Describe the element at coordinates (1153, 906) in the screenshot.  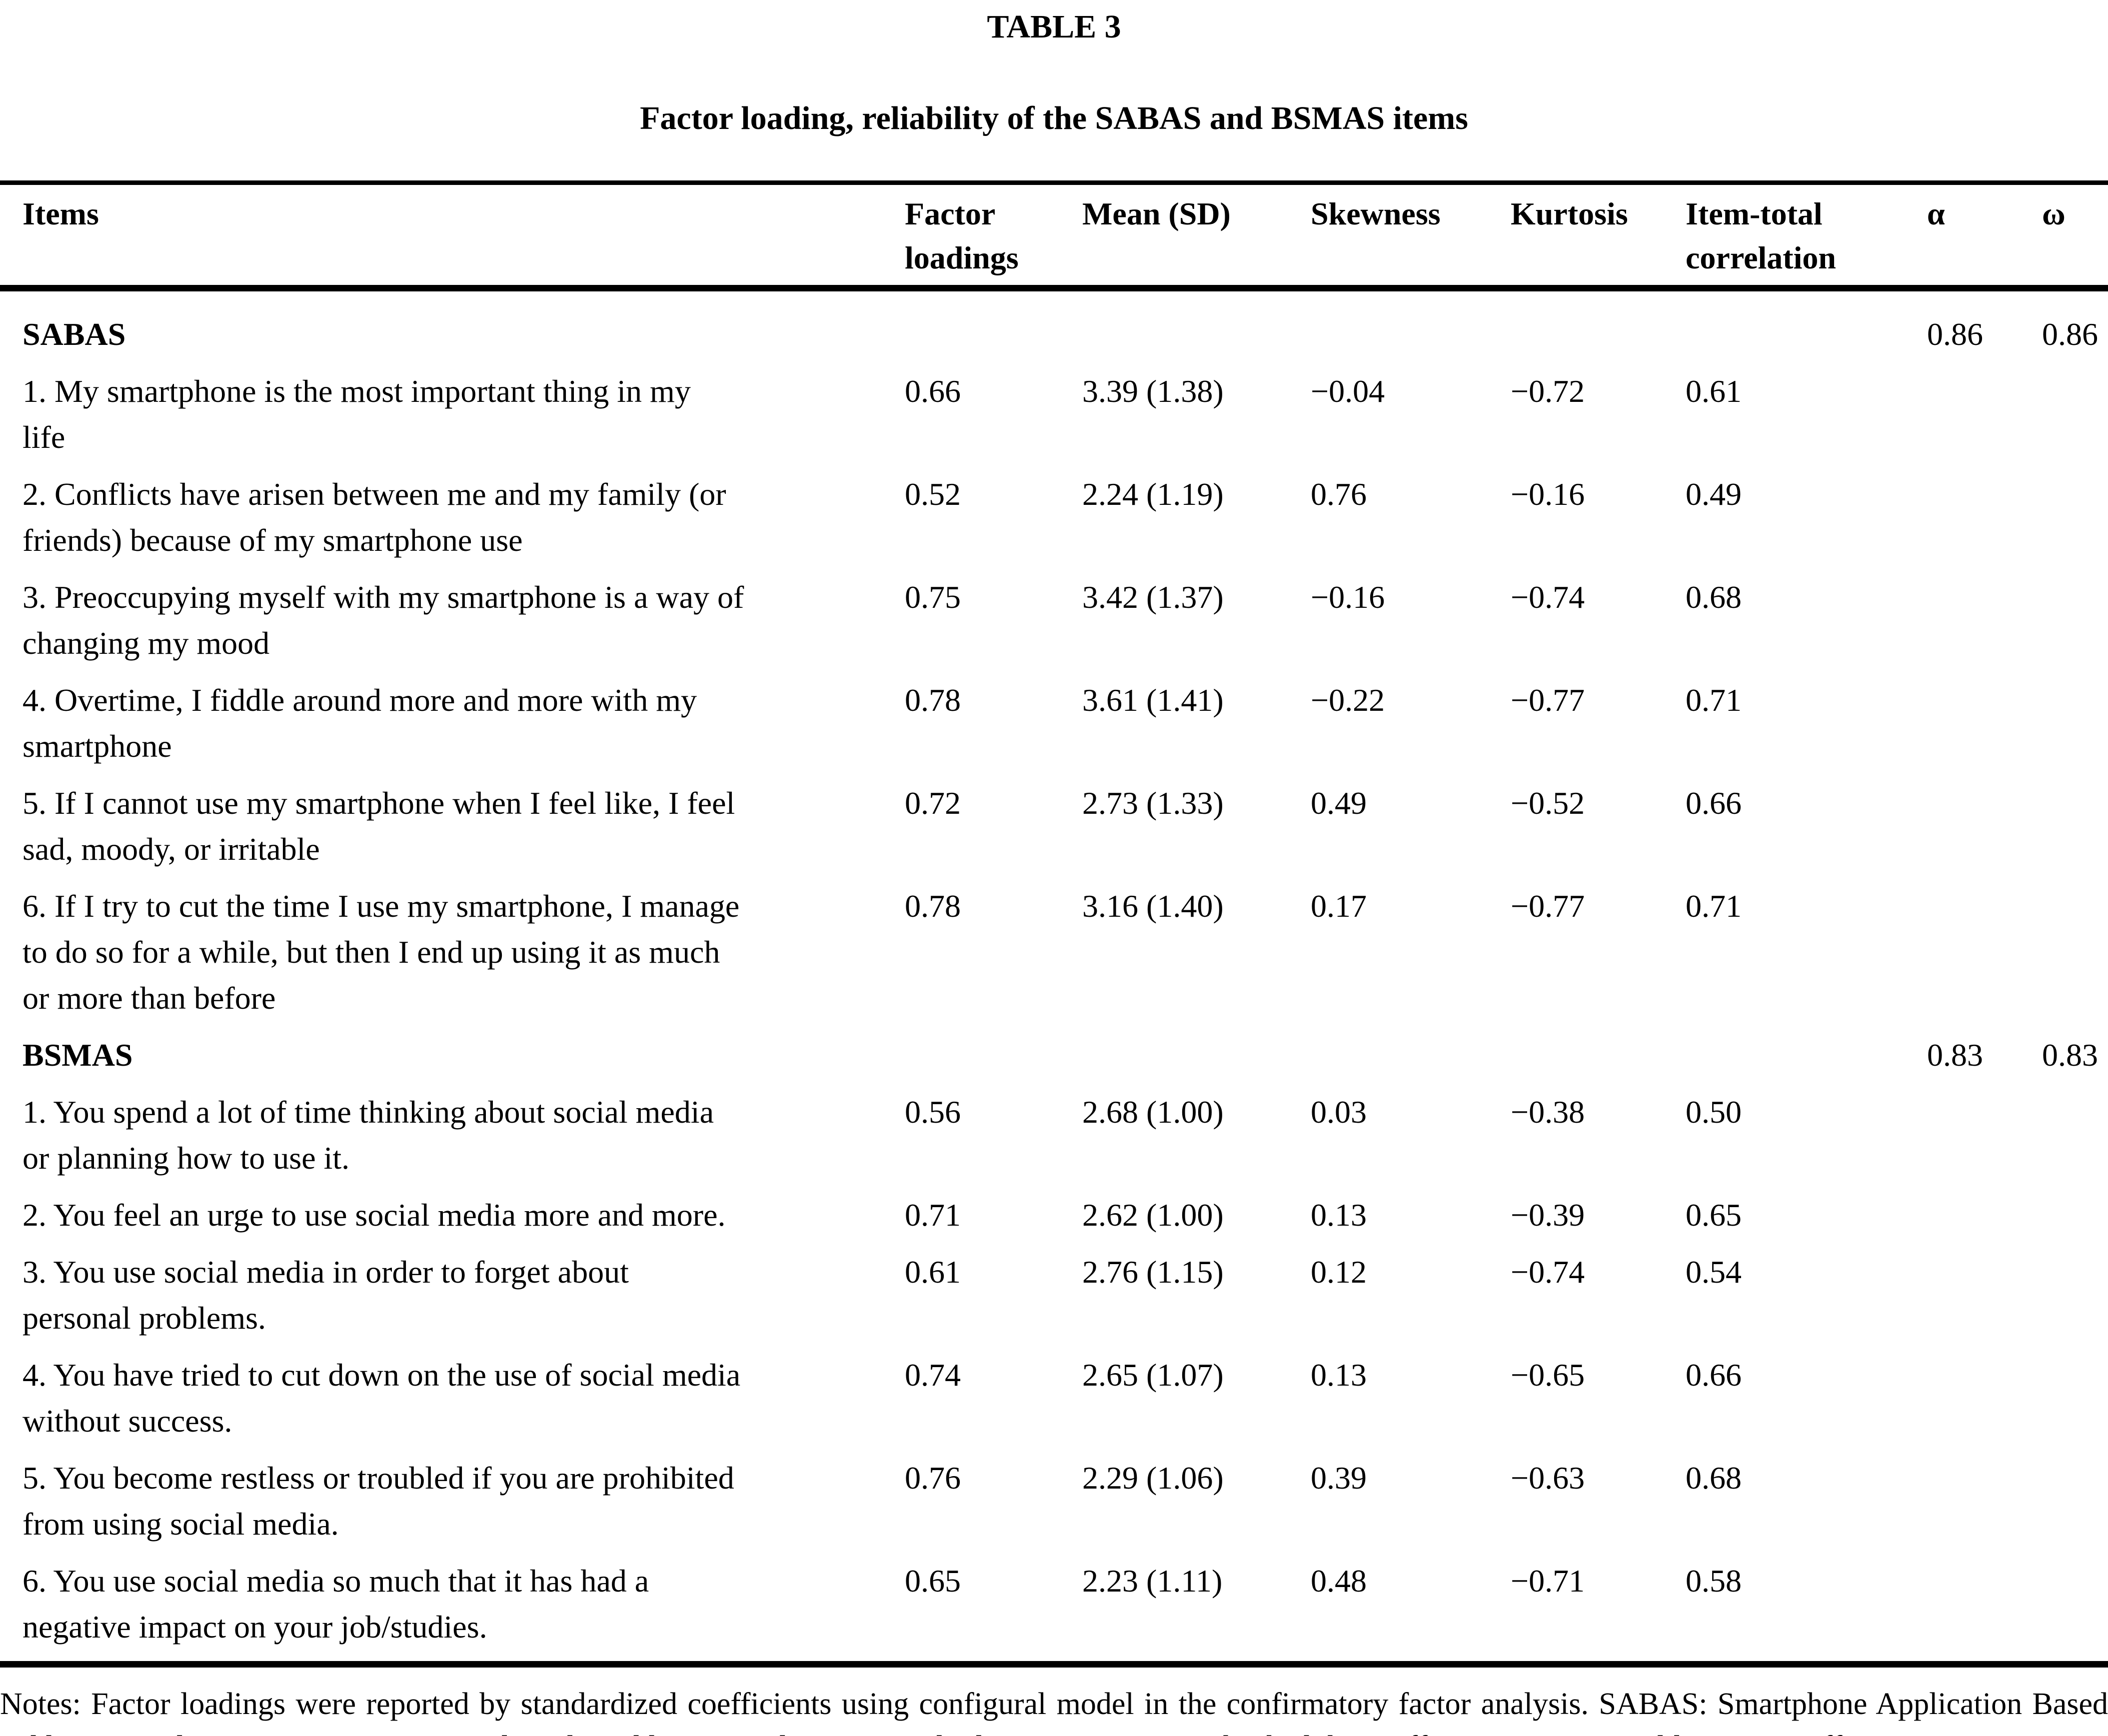
I see `mean-cell: 3.16 (1.40)` at that location.